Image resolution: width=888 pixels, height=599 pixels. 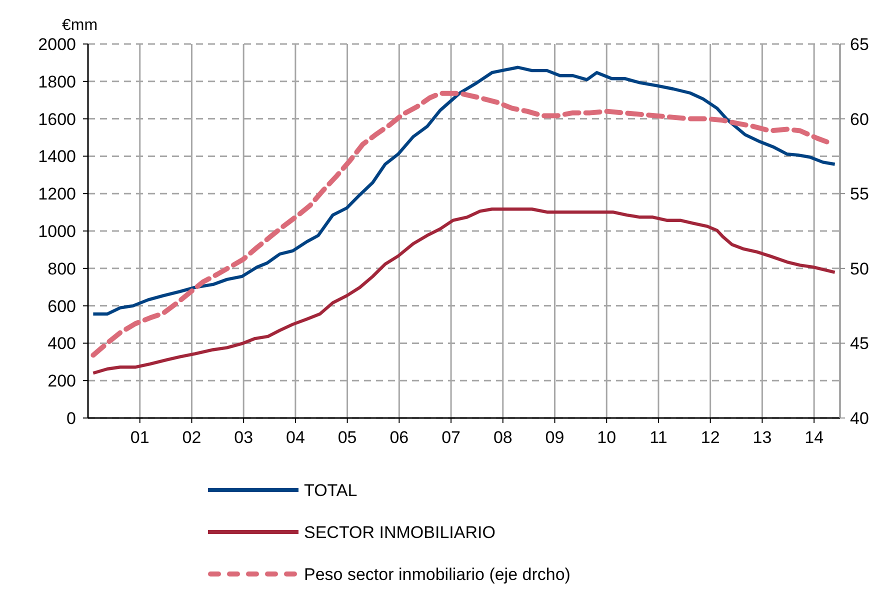 What do you see at coordinates (62, 268) in the screenshot?
I see `y-tick-label: 800` at bounding box center [62, 268].